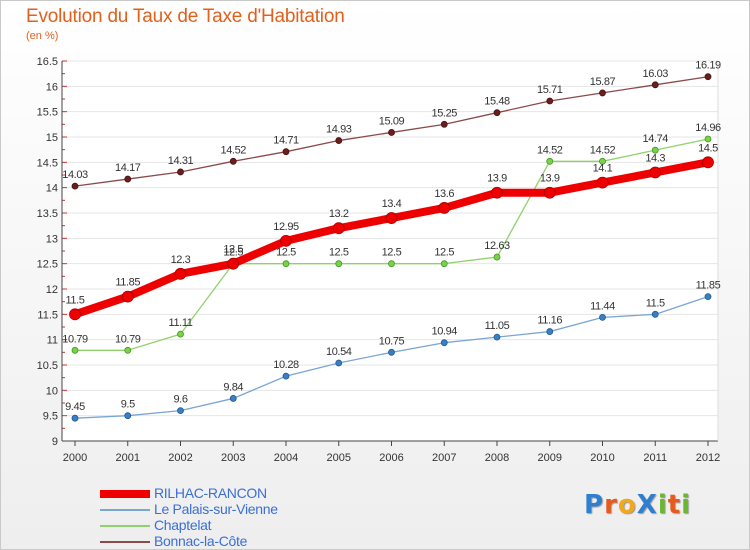  What do you see at coordinates (52, 239) in the screenshot?
I see `y-tick-label: 13` at bounding box center [52, 239].